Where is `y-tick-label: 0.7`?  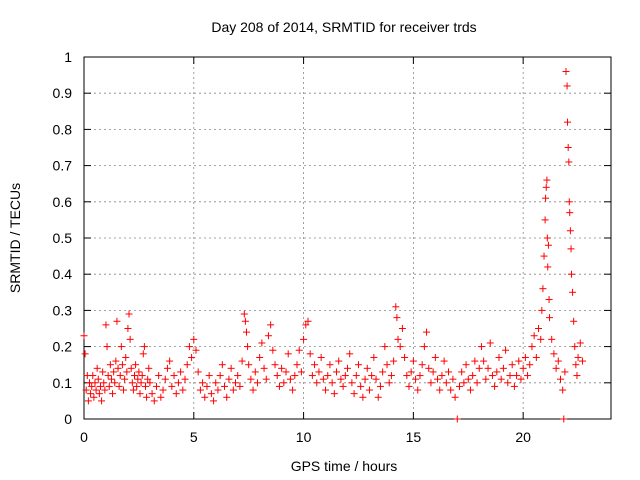
y-tick-label: 0.7 is located at coordinates (63, 166).